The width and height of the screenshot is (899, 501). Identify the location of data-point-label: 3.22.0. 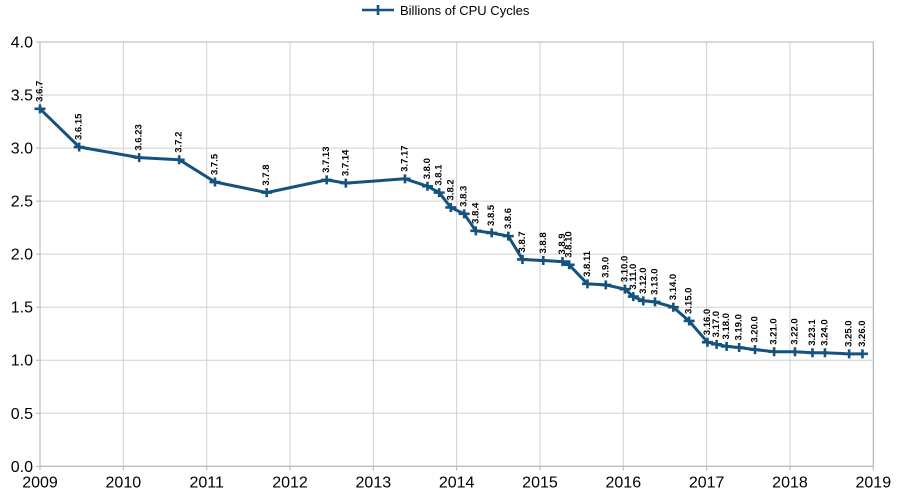
(794, 331).